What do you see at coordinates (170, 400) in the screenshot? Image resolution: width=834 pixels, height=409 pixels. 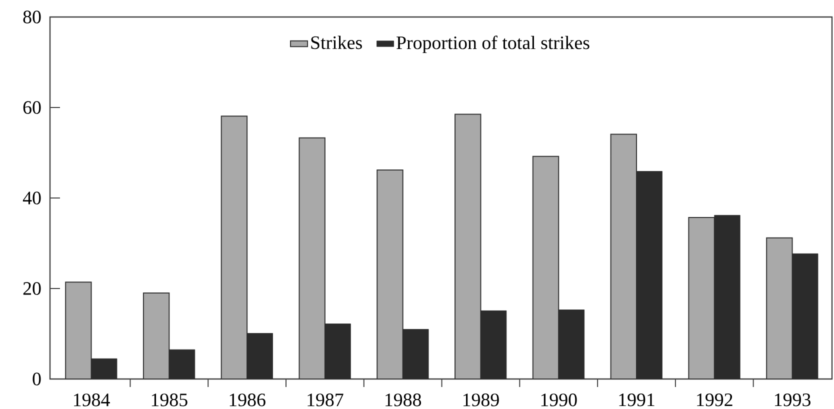 I see `x-tick-label: 1985` at bounding box center [170, 400].